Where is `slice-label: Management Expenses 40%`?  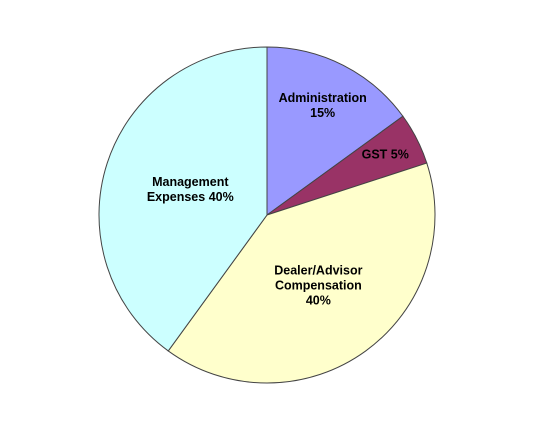
slice-label: Management Expenses 40% is located at coordinates (190, 190).